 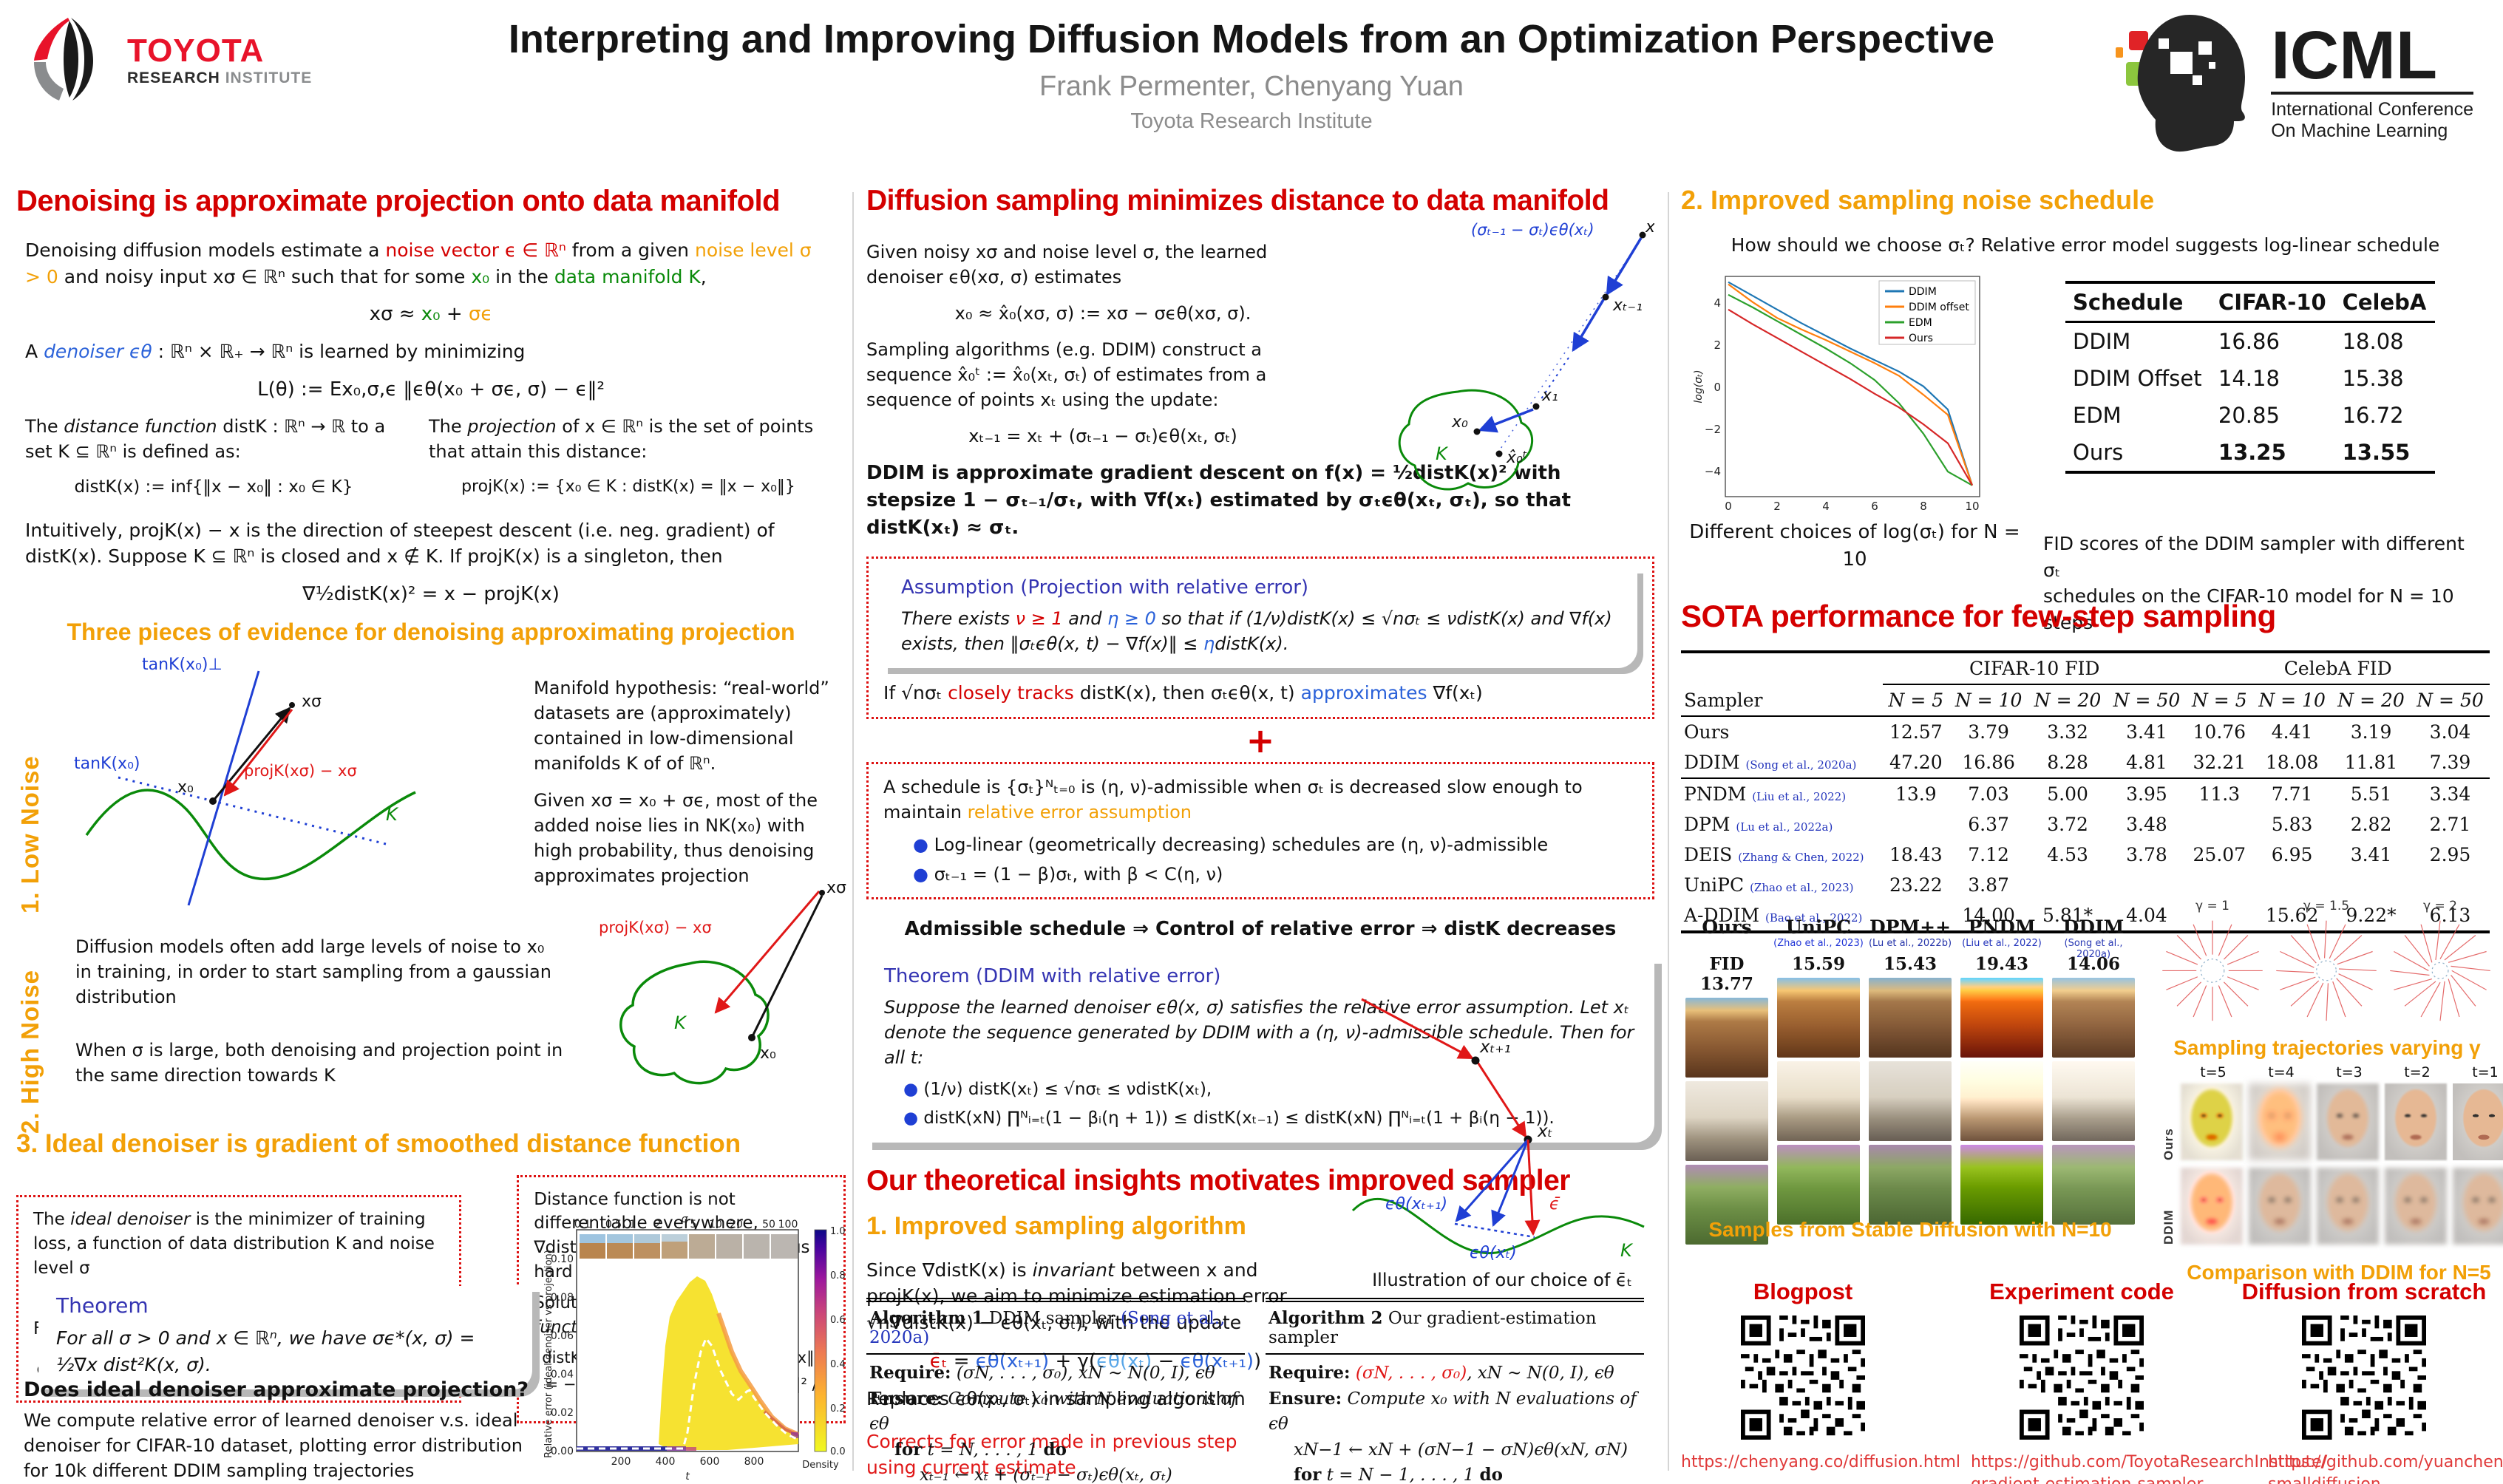 I want to click on legend-ddim-offset: DDIM offset, so click(x=1939, y=308).